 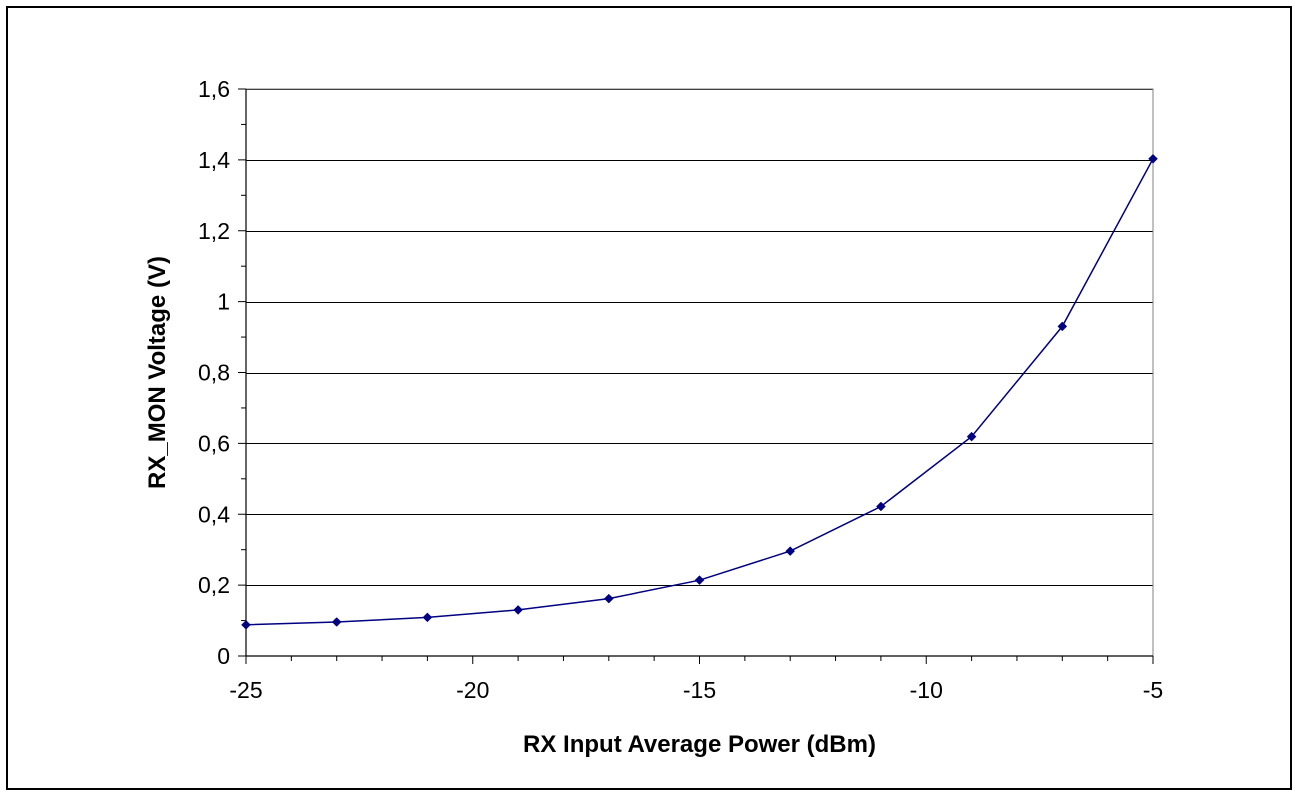 I want to click on y-tick-label: 0, so click(x=223, y=656).